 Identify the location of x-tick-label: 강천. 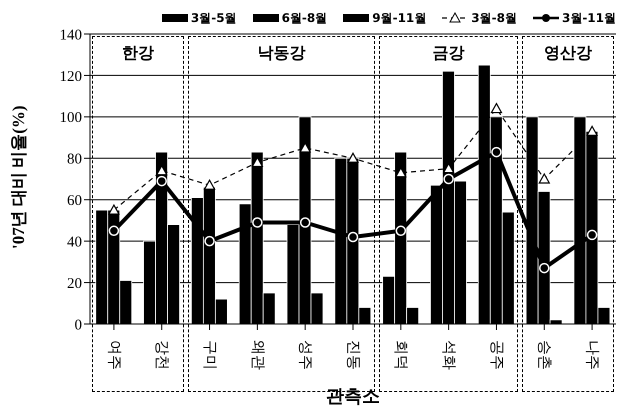
(163, 355).